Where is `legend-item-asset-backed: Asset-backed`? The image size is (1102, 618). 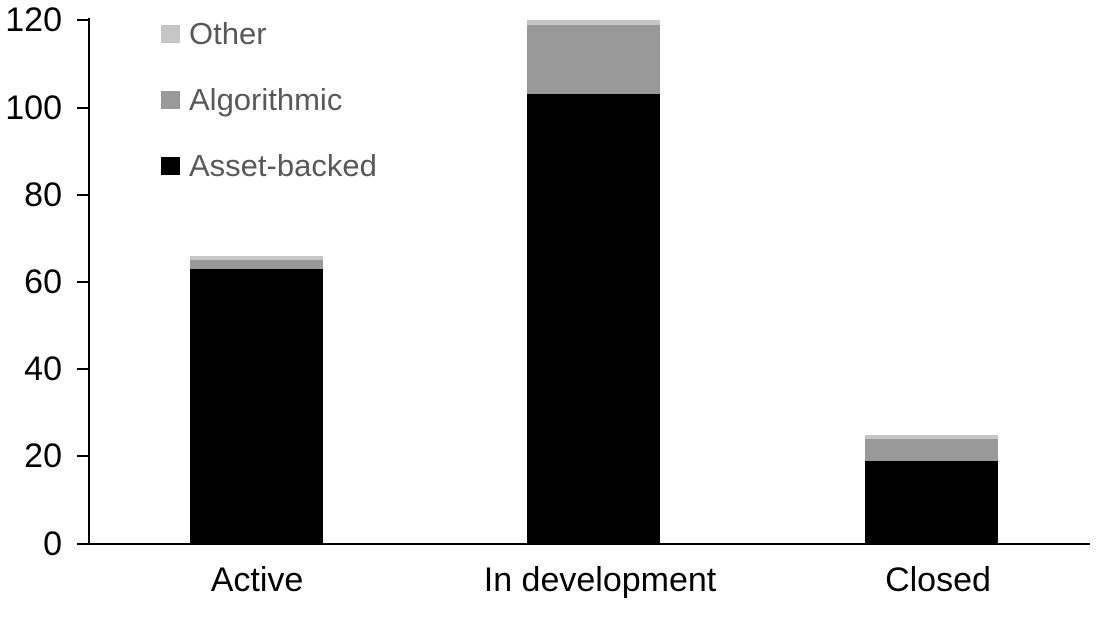 legend-item-asset-backed: Asset-backed is located at coordinates (269, 165).